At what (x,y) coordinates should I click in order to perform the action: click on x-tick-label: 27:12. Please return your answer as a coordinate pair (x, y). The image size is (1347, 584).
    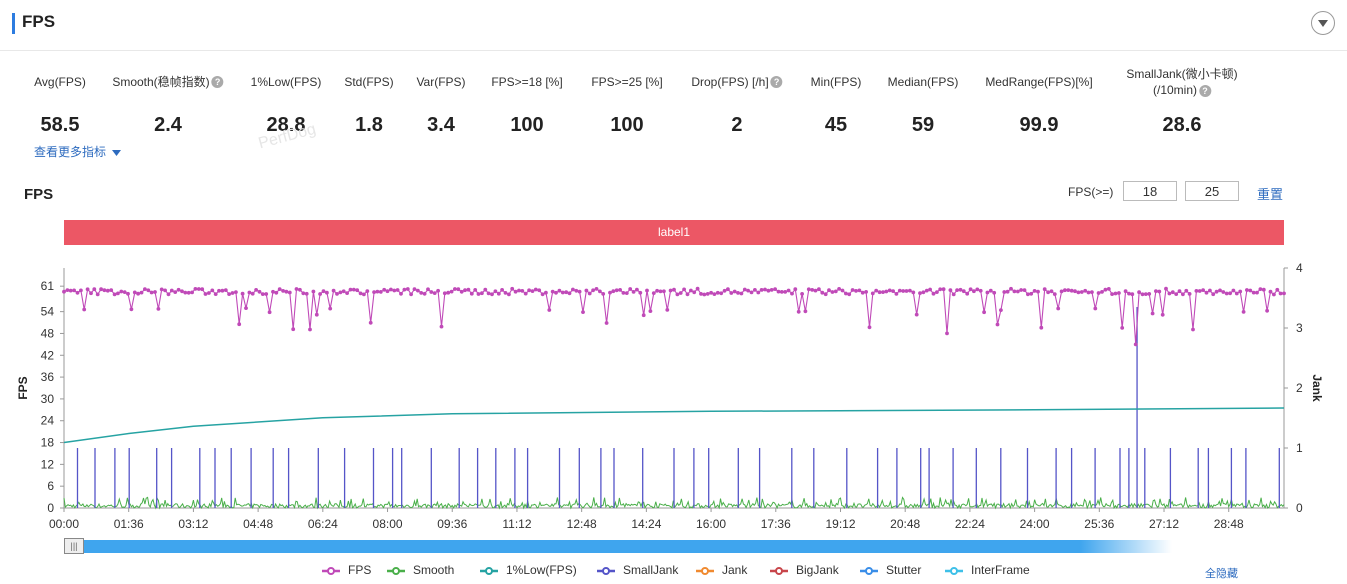
    Looking at the image, I should click on (1164, 524).